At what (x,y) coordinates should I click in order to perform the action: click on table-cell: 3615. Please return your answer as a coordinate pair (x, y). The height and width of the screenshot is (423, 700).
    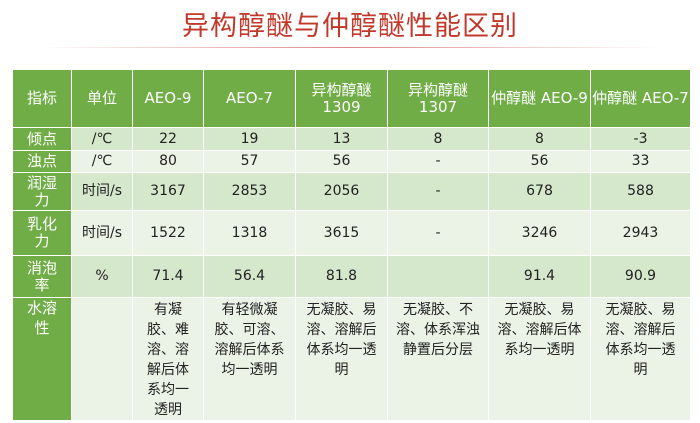
    Looking at the image, I should click on (341, 233).